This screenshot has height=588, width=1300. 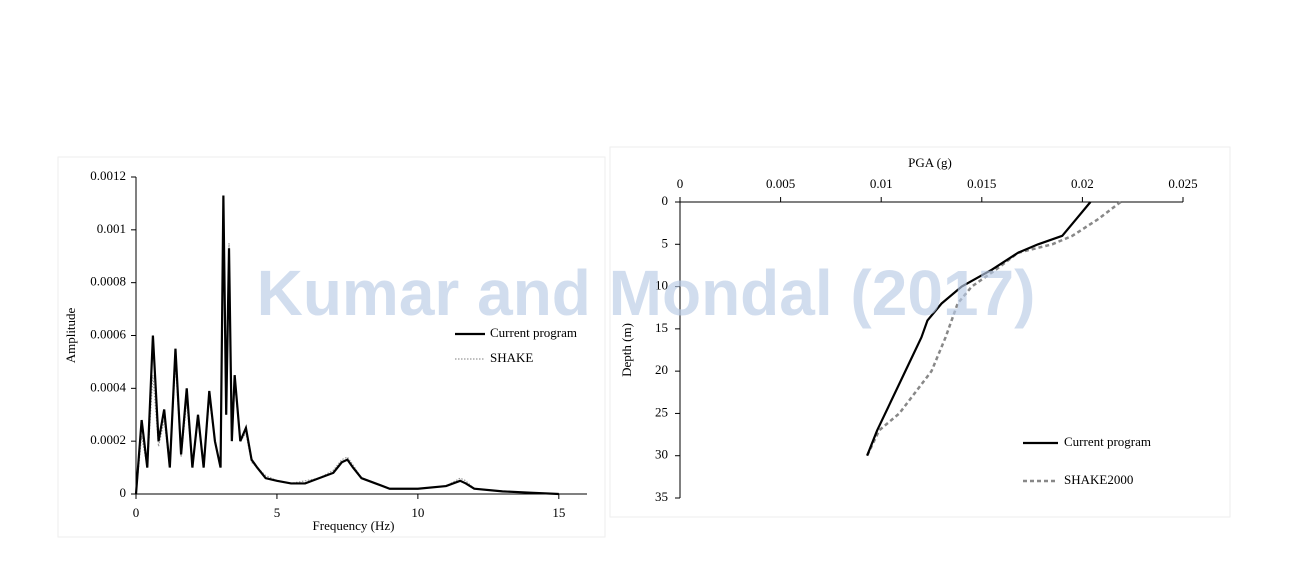 I want to click on legend-label: SHAKE2000, so click(x=1098, y=479).